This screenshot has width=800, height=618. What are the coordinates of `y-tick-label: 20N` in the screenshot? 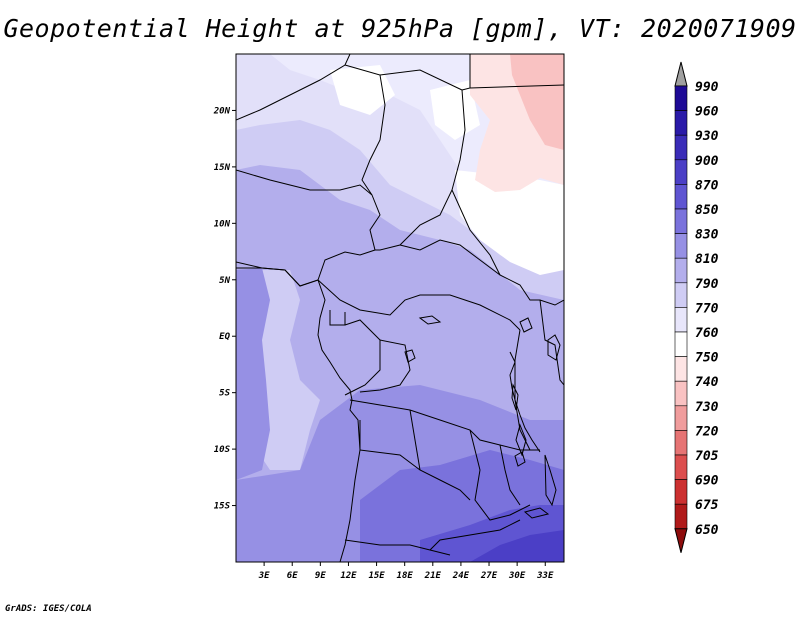 It's located at (222, 111).